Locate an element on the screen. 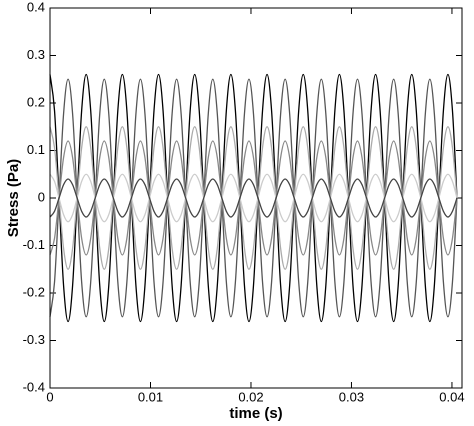 This screenshot has height=426, width=474. y-tick-label: 0 is located at coordinates (41, 196).